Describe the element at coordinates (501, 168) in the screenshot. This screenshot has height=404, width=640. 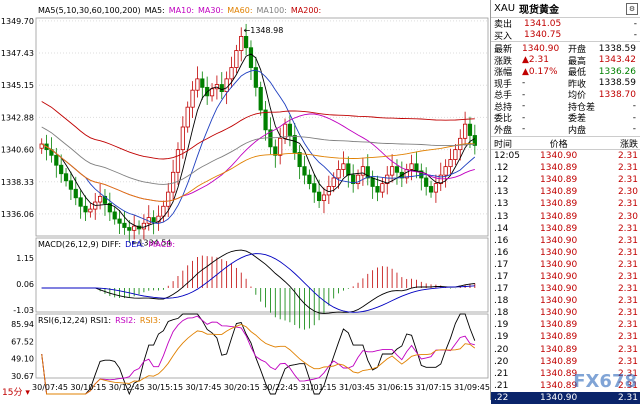
I see `tick-c1: .12` at that location.